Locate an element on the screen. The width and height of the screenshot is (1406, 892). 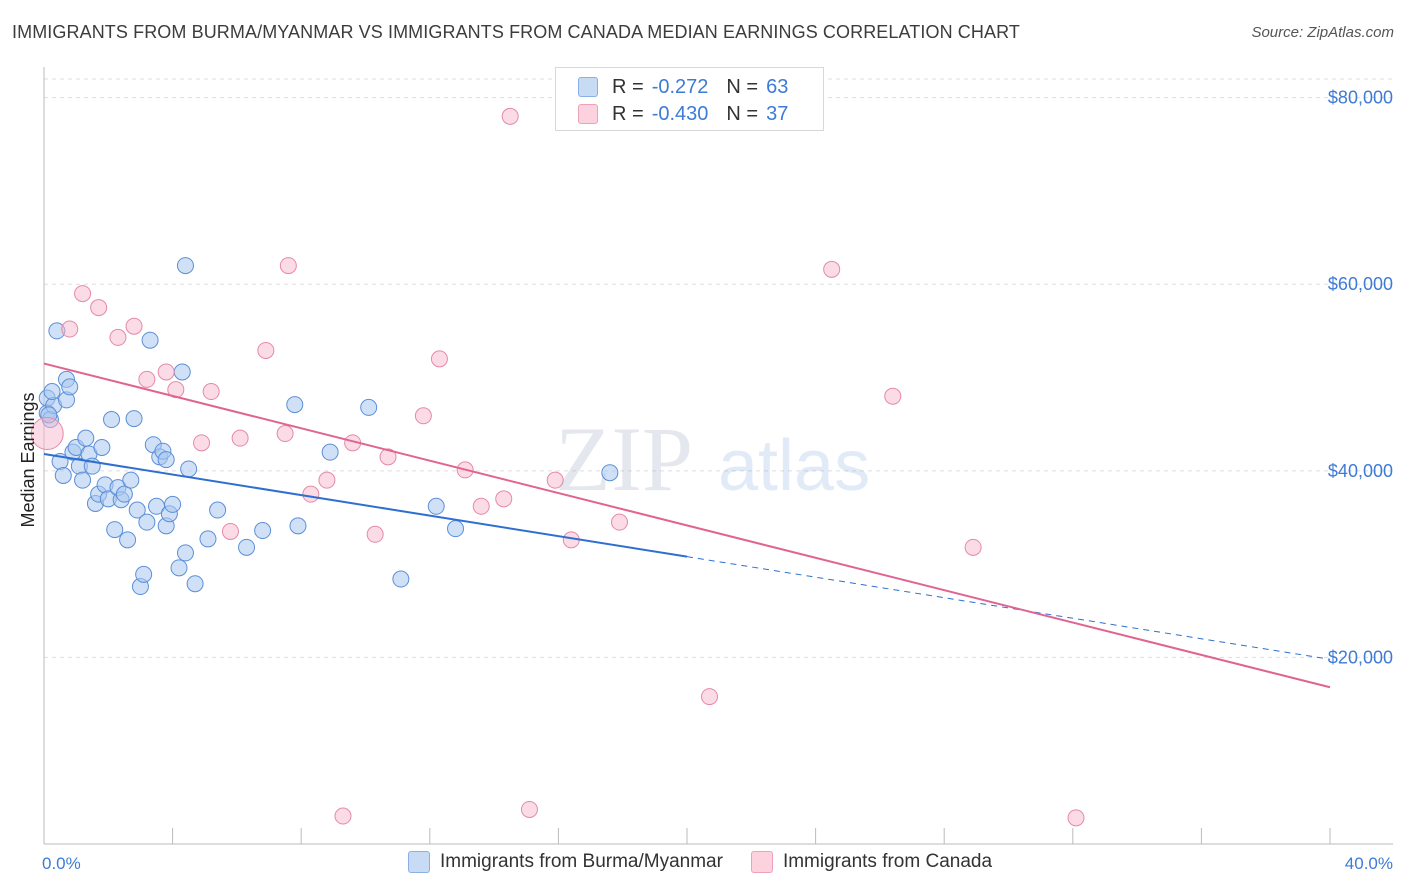
watermark: ZIP atlas is located at coordinates (712, 459).